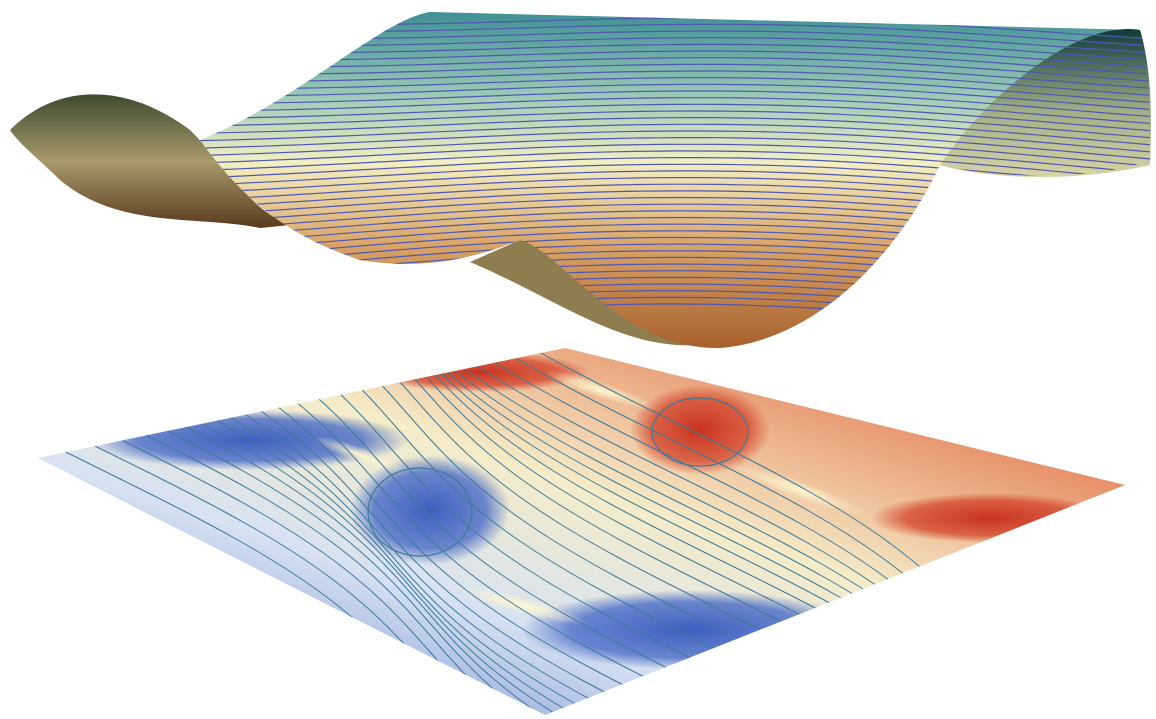 The height and width of the screenshot is (719, 1156). What do you see at coordinates (690, 630) in the screenshot?
I see `blue-region` at bounding box center [690, 630].